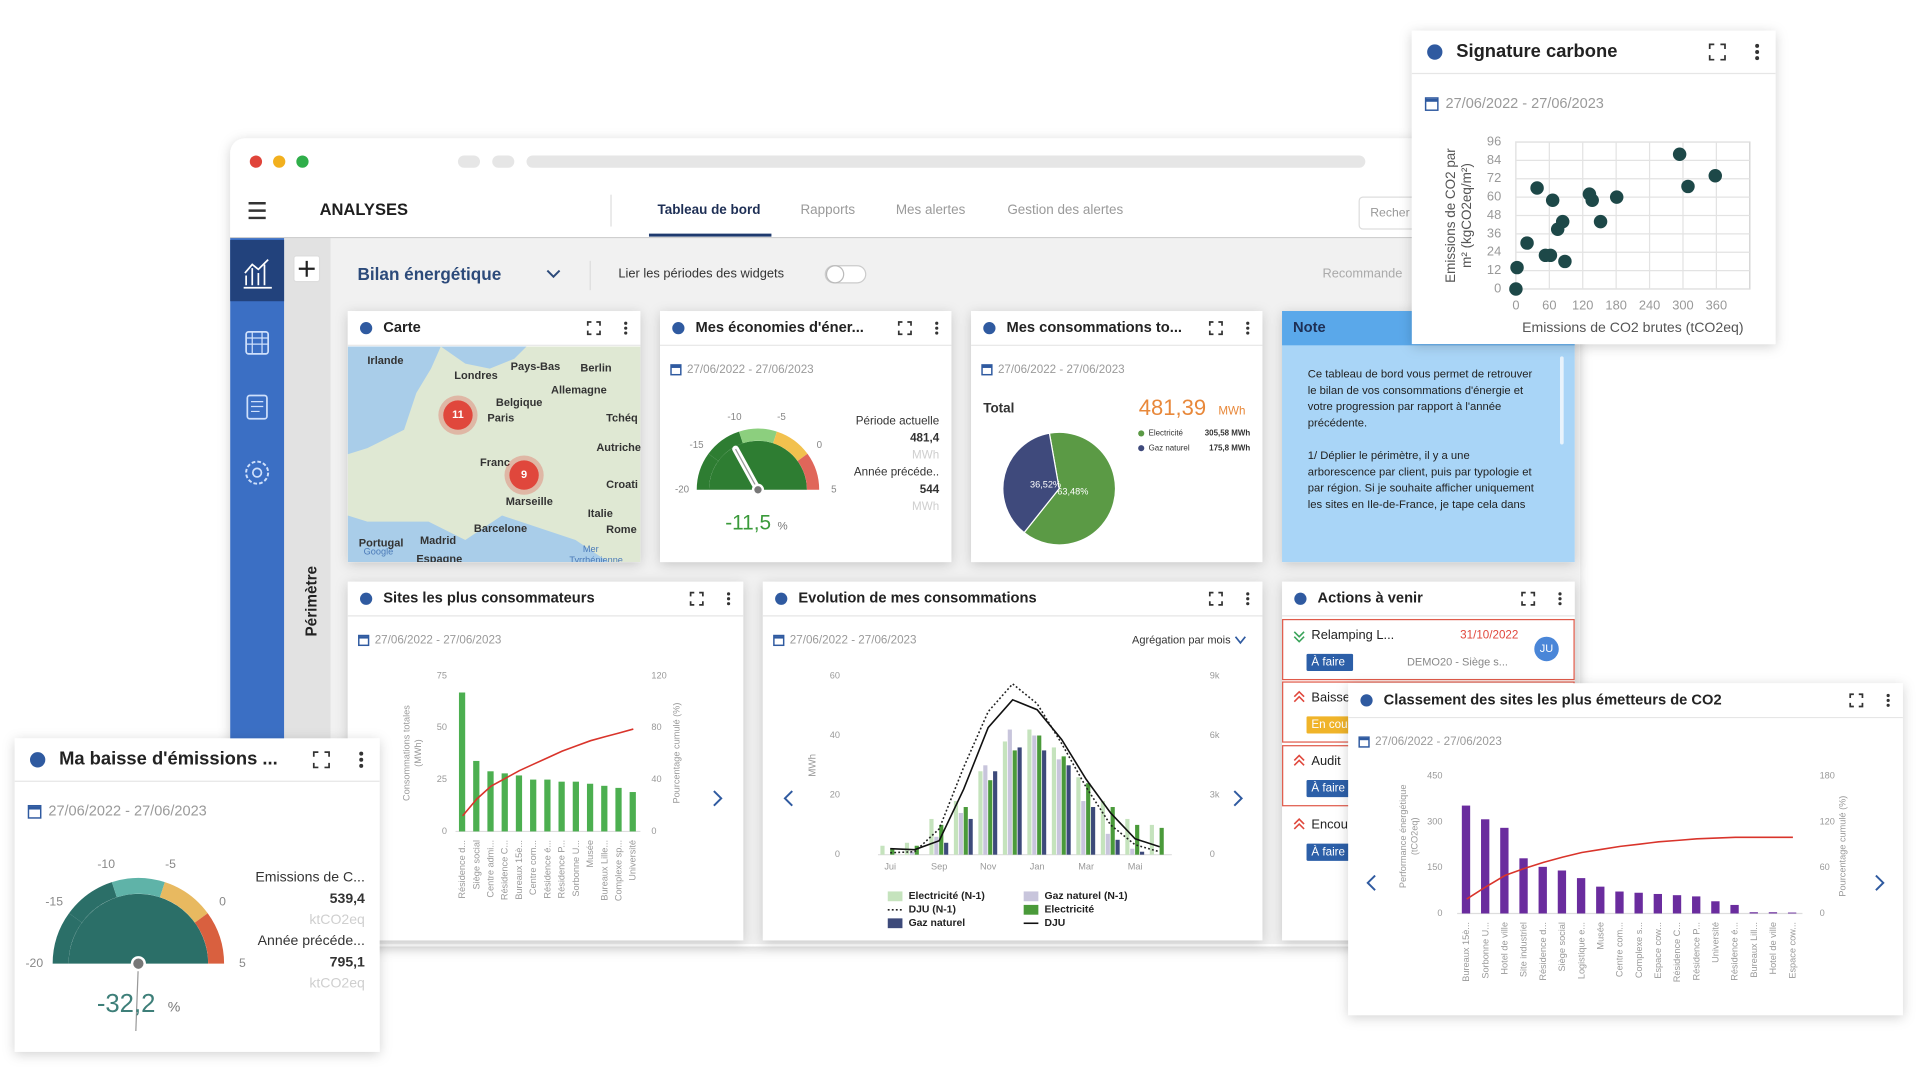  Describe the element at coordinates (137, 997) in the screenshot. I see `gauge-needle-edge` at that location.